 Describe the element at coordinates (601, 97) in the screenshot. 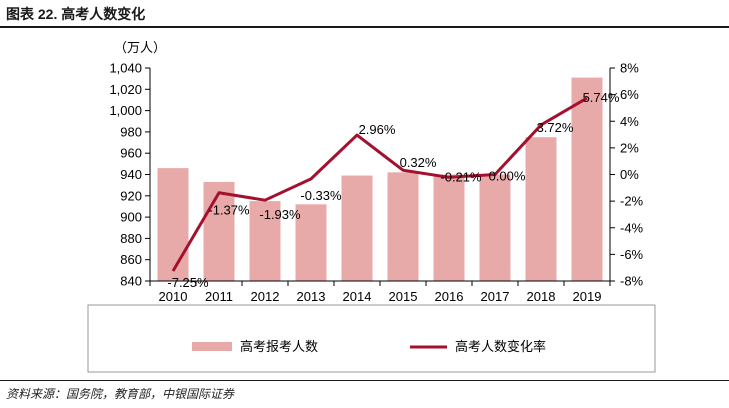

I see `line-data-label-2019: 5.74%` at that location.